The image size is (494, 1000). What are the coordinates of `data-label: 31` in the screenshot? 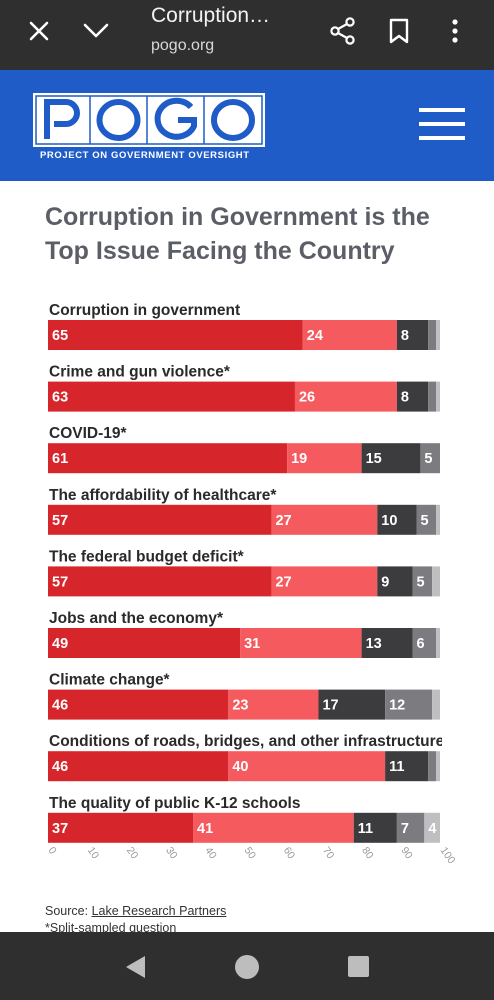 It's located at (252, 644).